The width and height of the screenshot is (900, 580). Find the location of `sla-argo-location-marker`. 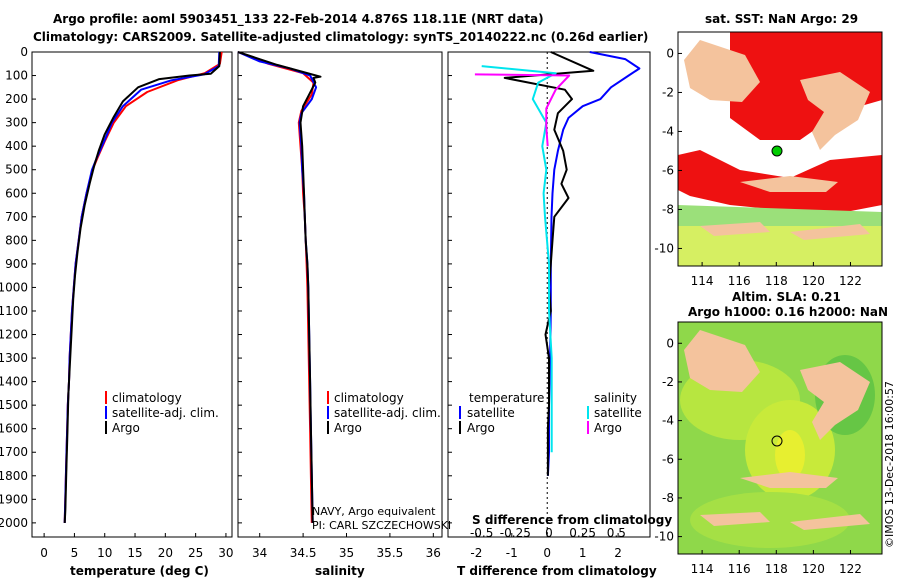

sla-argo-location-marker is located at coordinates (777, 441).